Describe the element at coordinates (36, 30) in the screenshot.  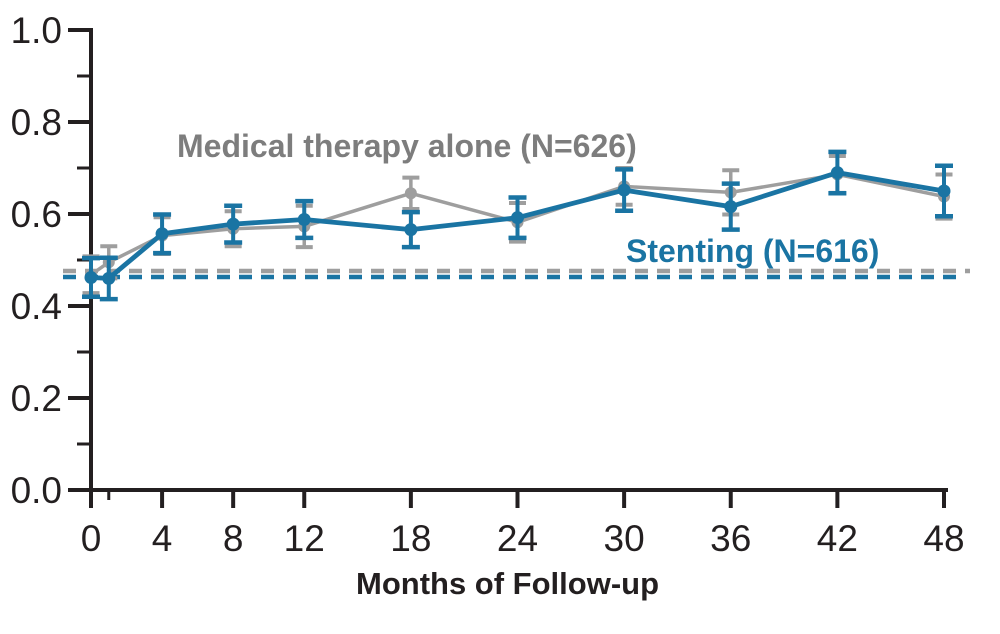
I see `y-tick-label: 1.0` at that location.